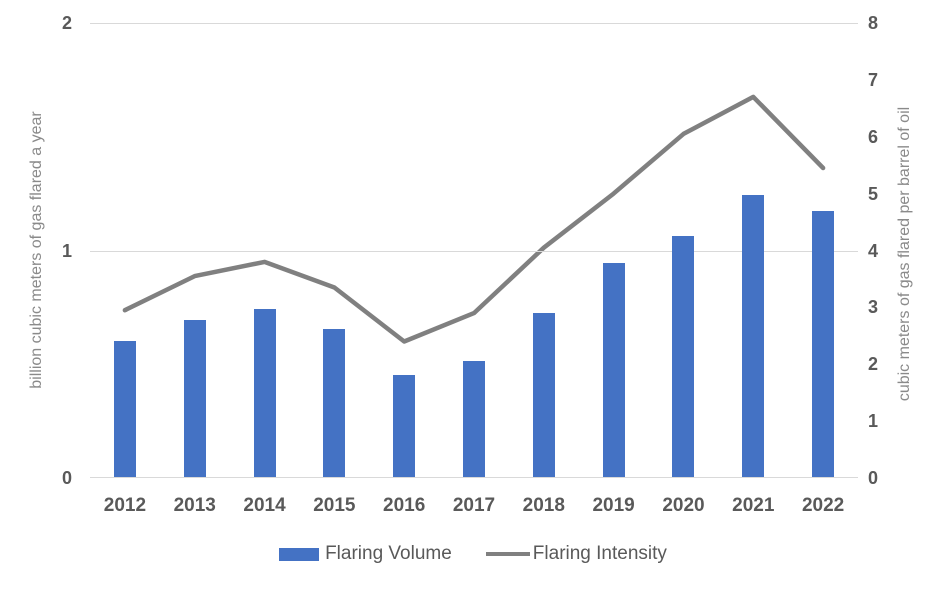 Image resolution: width=946 pixels, height=589 pixels. I want to click on legend-item-flaring-intensity: Flaring Intensity, so click(576, 554).